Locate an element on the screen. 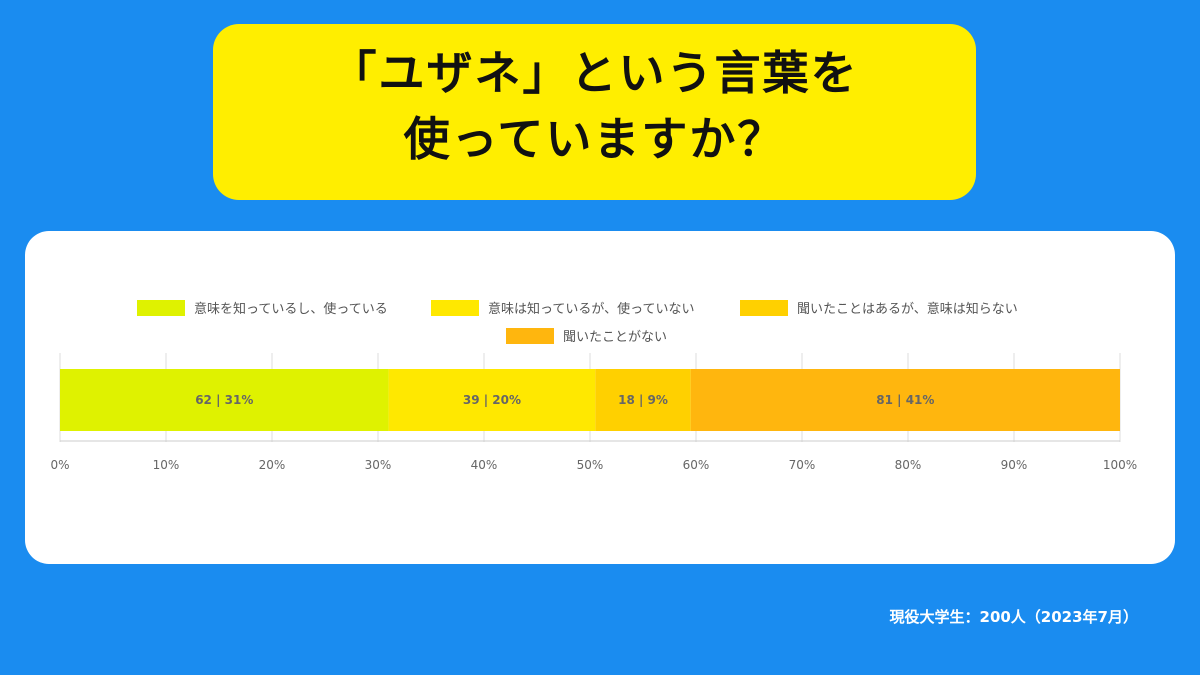  x-tick-label: 90% is located at coordinates (1014, 465).